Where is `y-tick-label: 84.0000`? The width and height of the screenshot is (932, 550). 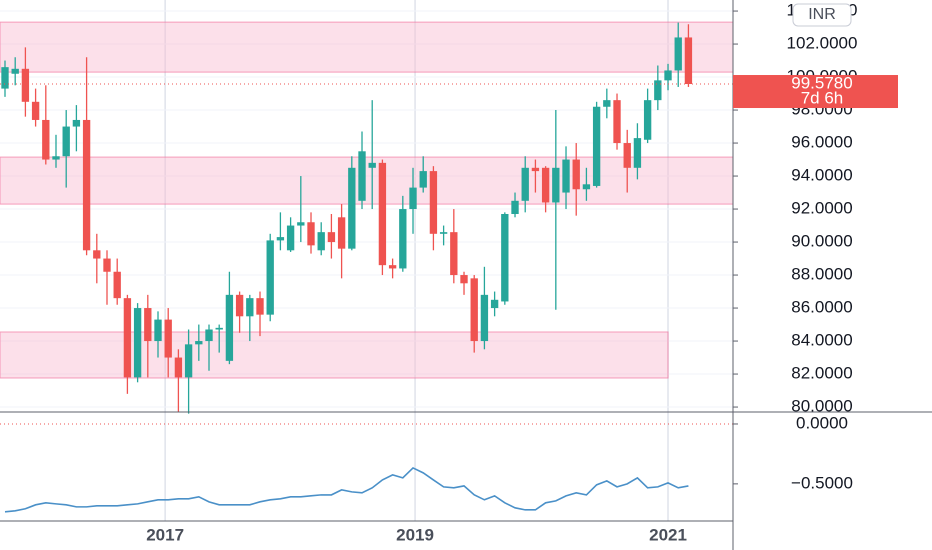
y-tick-label: 84.0000 is located at coordinates (821, 340).